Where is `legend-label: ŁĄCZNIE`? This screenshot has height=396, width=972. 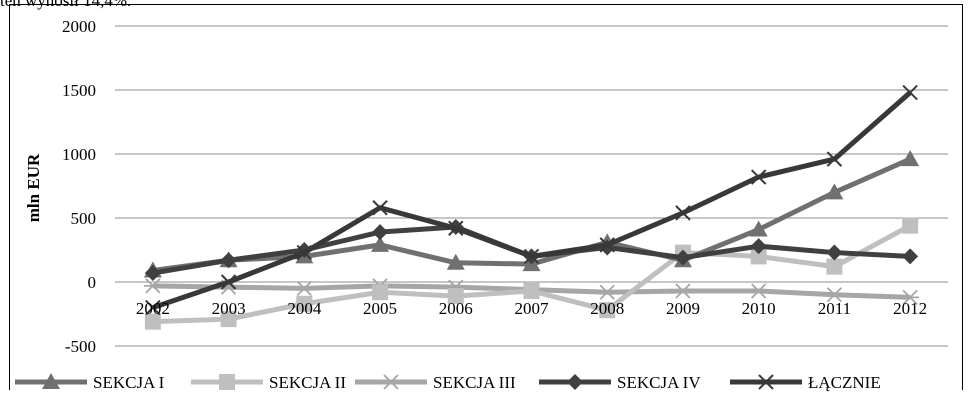
legend-label: ŁĄCZNIE is located at coordinates (844, 382).